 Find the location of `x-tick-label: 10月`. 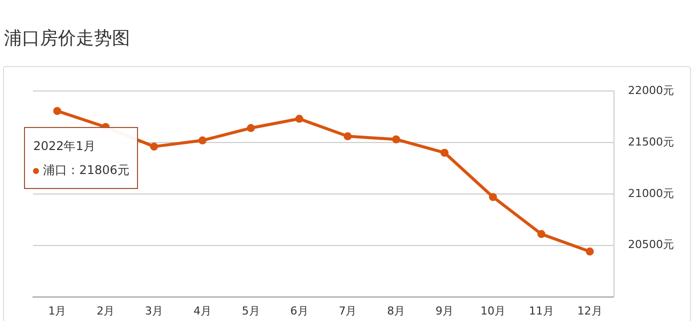

x-tick-label: 10月 is located at coordinates (493, 311).